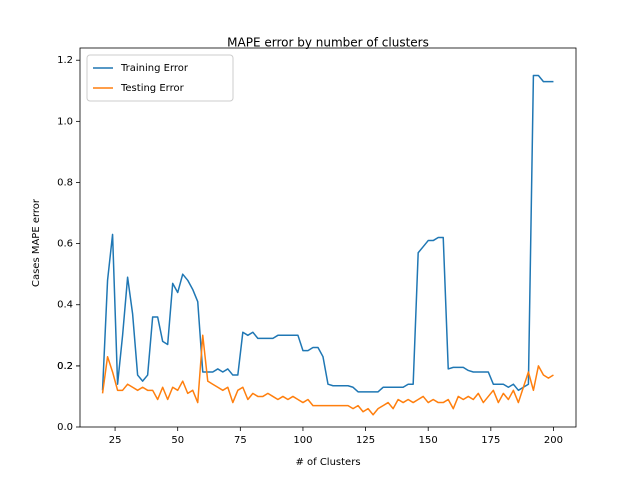 The width and height of the screenshot is (640, 480). I want to click on data-line, so click(327, 375).